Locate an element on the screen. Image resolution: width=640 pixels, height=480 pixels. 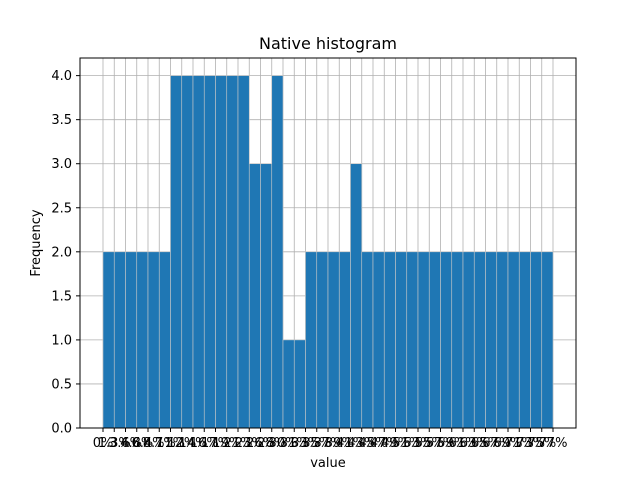
x-tick-label: 45% is located at coordinates (373, 443).